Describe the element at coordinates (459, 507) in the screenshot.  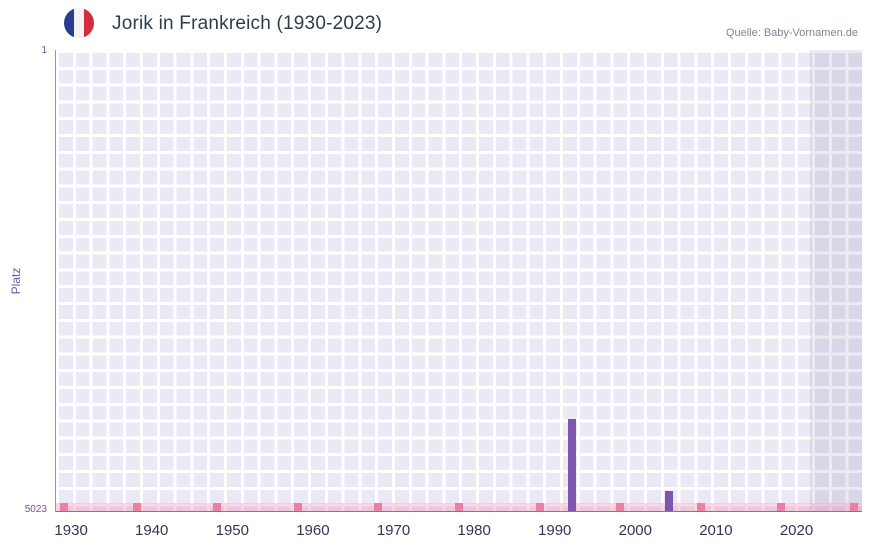
I see `no-rank-mark-1978` at that location.